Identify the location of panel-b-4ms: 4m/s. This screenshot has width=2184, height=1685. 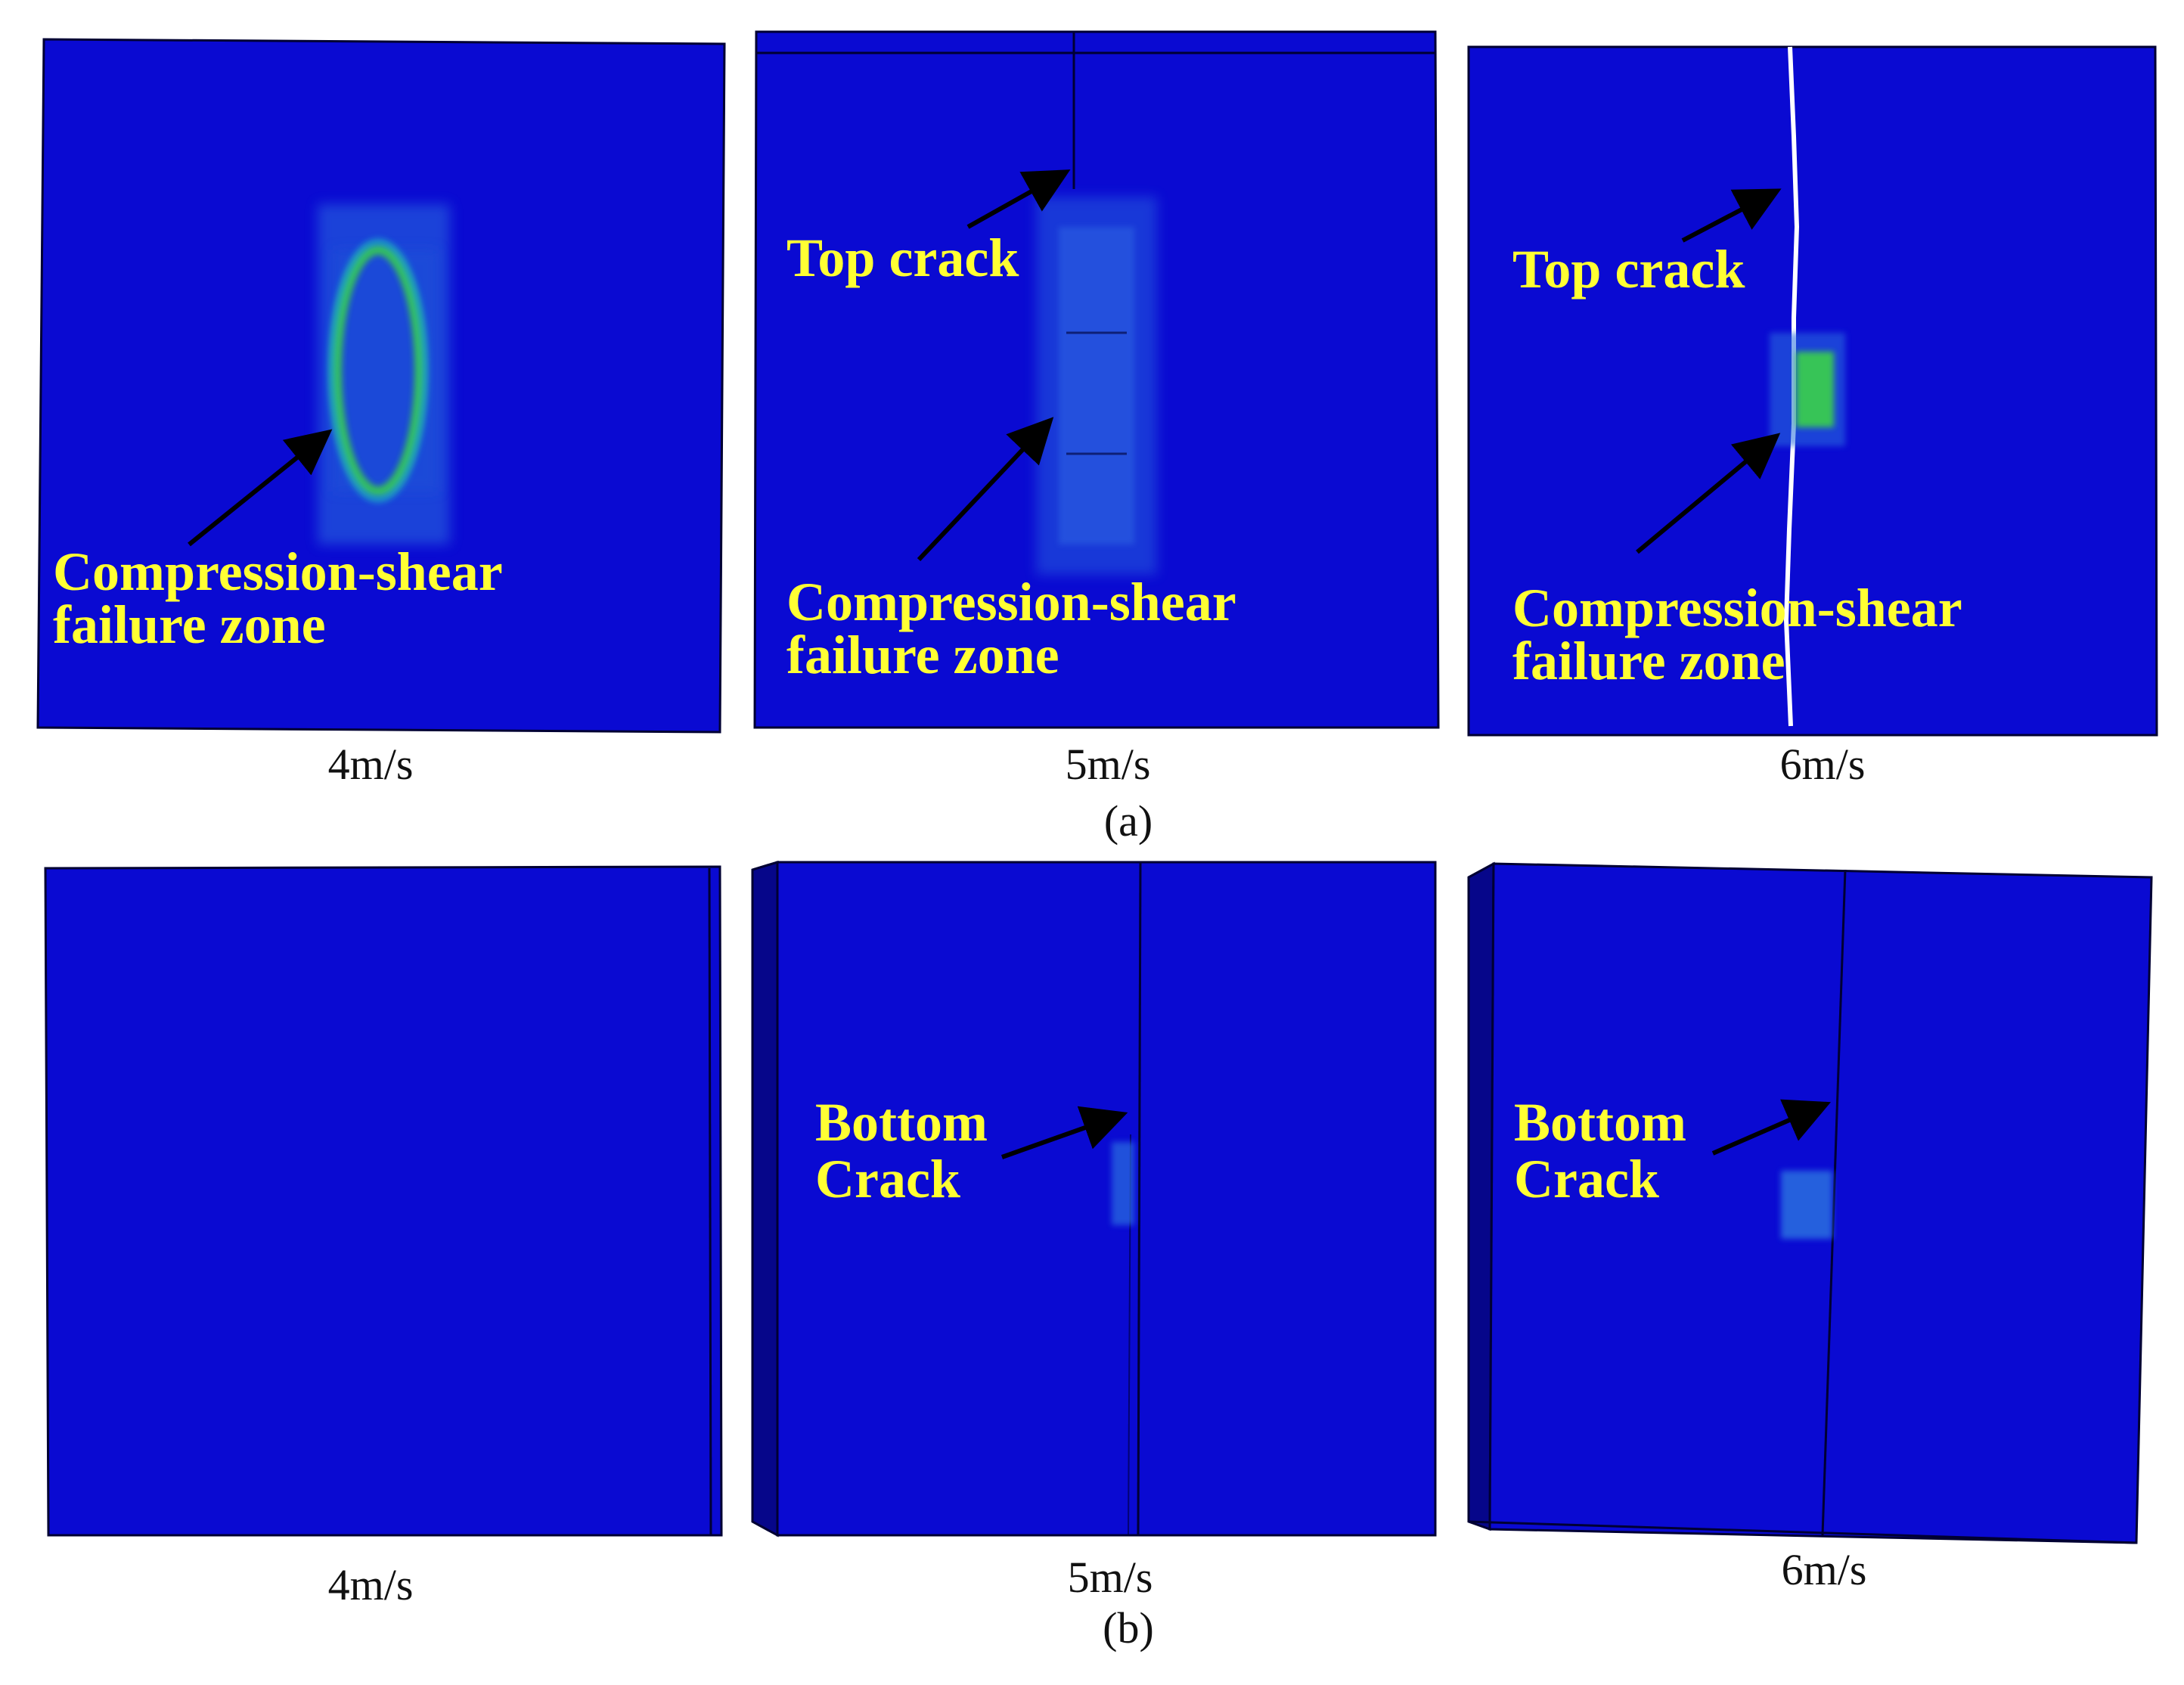
(383, 1237).